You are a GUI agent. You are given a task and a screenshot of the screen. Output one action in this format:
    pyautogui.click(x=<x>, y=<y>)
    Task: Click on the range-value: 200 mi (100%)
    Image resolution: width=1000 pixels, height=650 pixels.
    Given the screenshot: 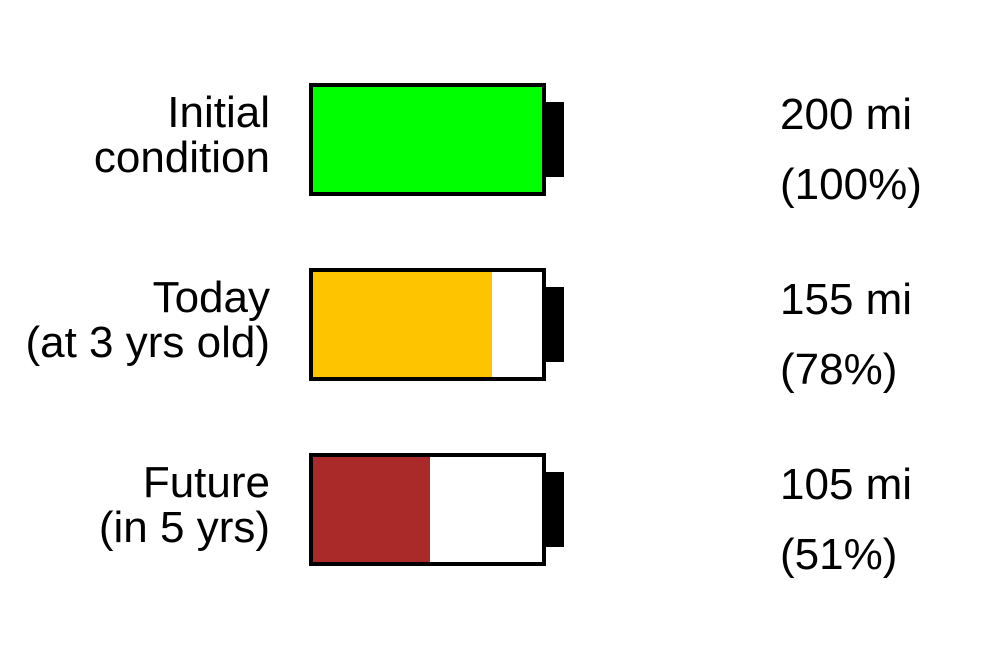 What is the action you would take?
    pyautogui.click(x=851, y=150)
    